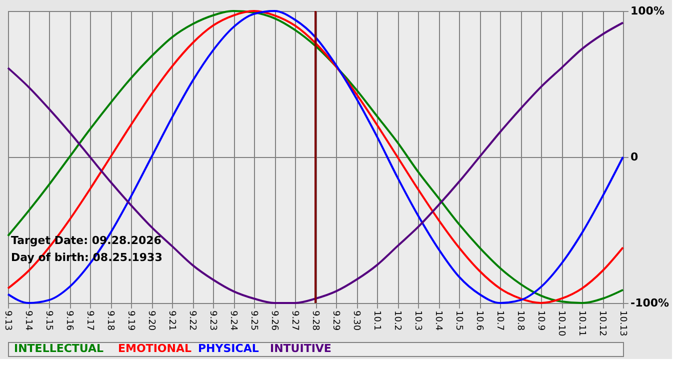 This screenshot has height=380, width=700. Describe the element at coordinates (28, 320) in the screenshot. I see `x-tick-label: 9.14` at that location.